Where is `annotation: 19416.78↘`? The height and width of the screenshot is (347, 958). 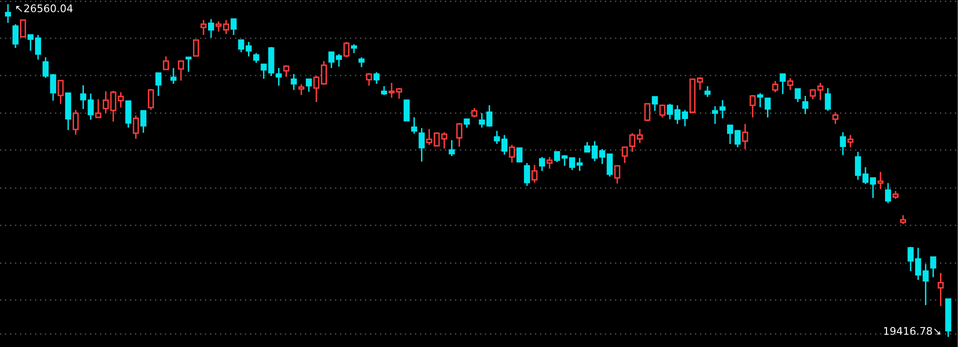 annotation: 19416.78↘ is located at coordinates (912, 331).